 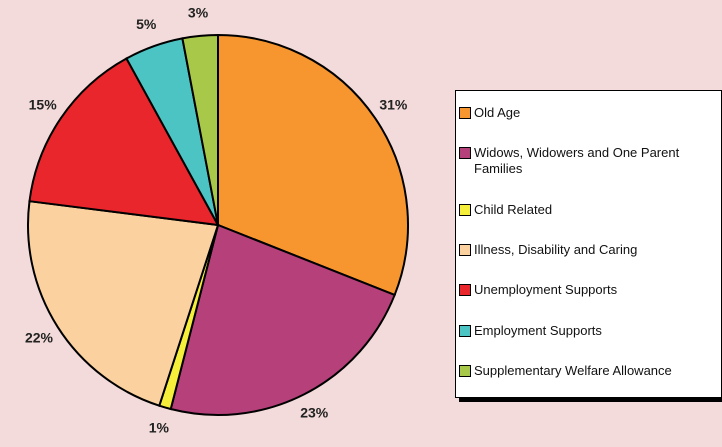 What do you see at coordinates (538, 330) in the screenshot?
I see `legend-label: Employment Supports` at bounding box center [538, 330].